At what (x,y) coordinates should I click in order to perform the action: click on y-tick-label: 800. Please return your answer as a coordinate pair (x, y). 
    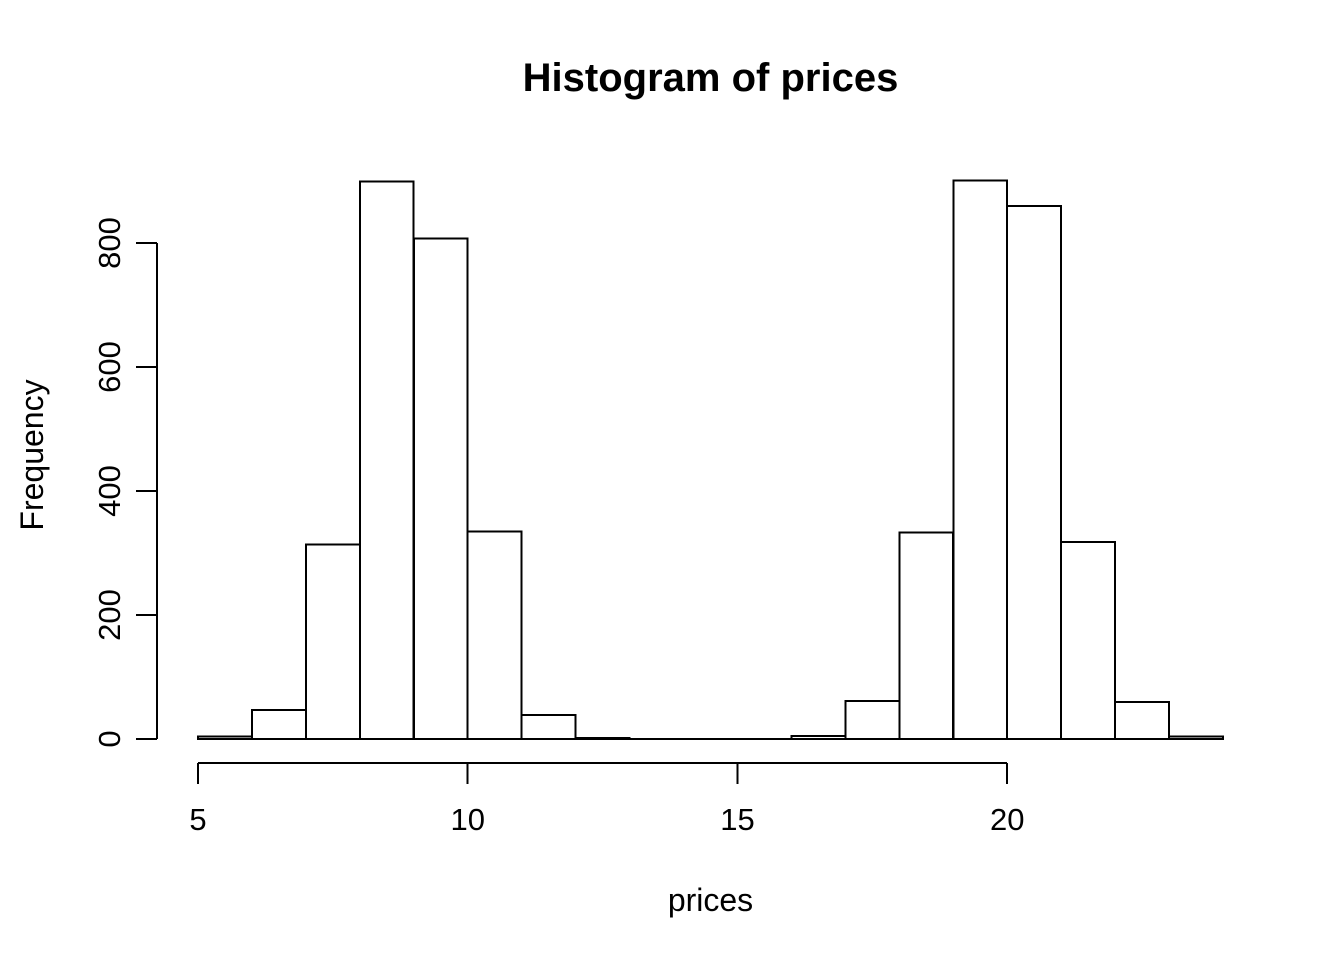
    Looking at the image, I should click on (109, 243).